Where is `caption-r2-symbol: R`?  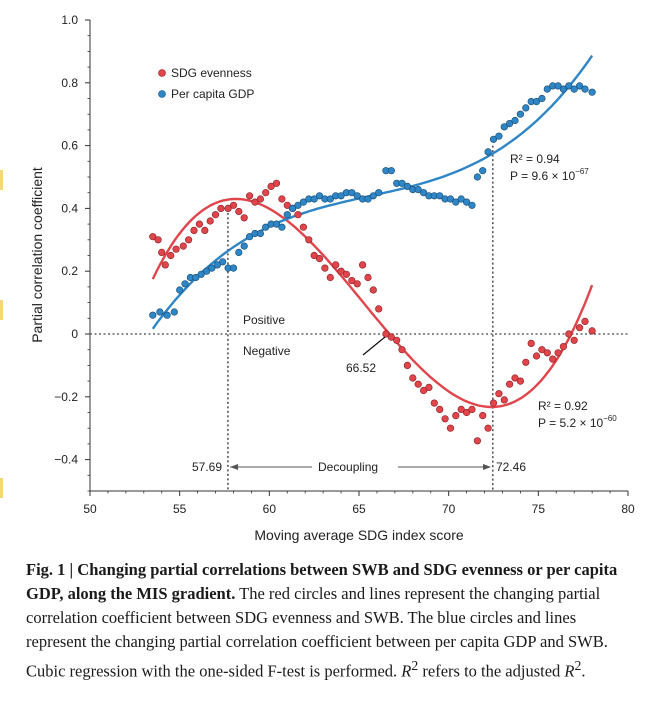 caption-r2-symbol: R is located at coordinates (406, 671).